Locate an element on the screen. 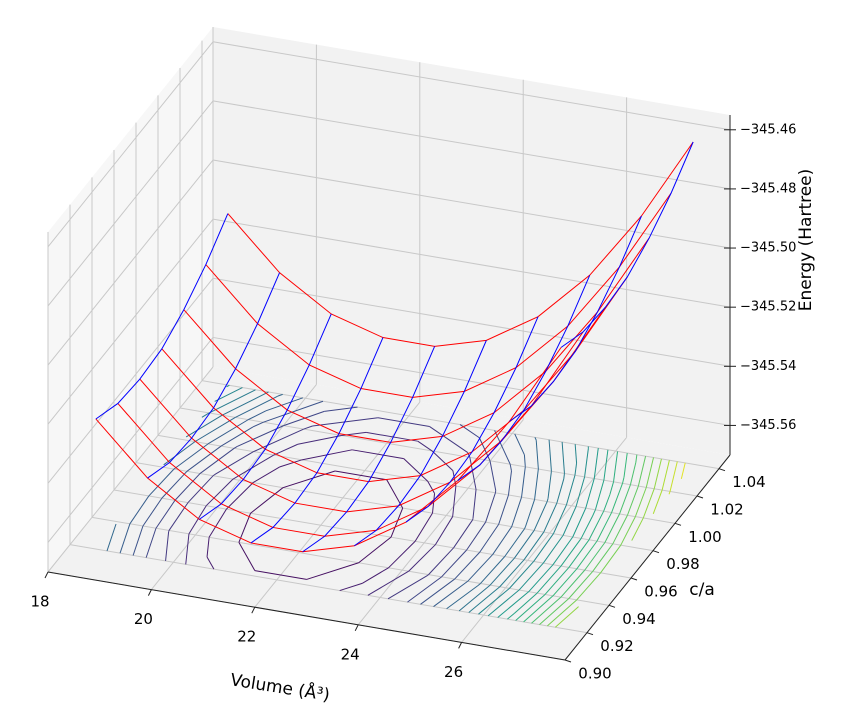 Image resolution: width=852 pixels, height=719 pixels. wire-line-y is located at coordinates (369, 449).